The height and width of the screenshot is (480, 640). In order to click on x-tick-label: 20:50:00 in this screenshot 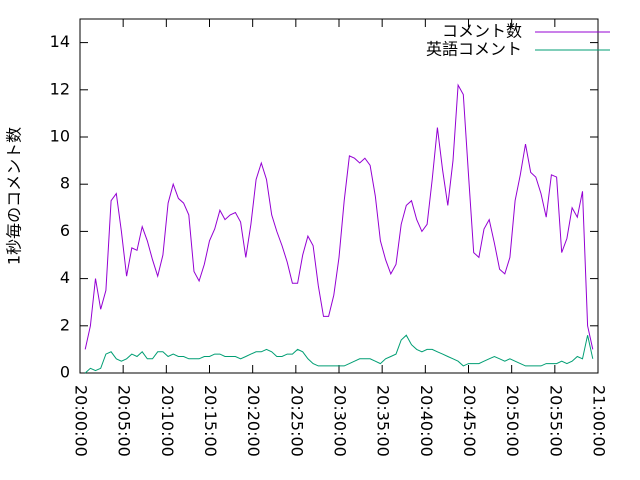, I will do `click(512, 421)`.